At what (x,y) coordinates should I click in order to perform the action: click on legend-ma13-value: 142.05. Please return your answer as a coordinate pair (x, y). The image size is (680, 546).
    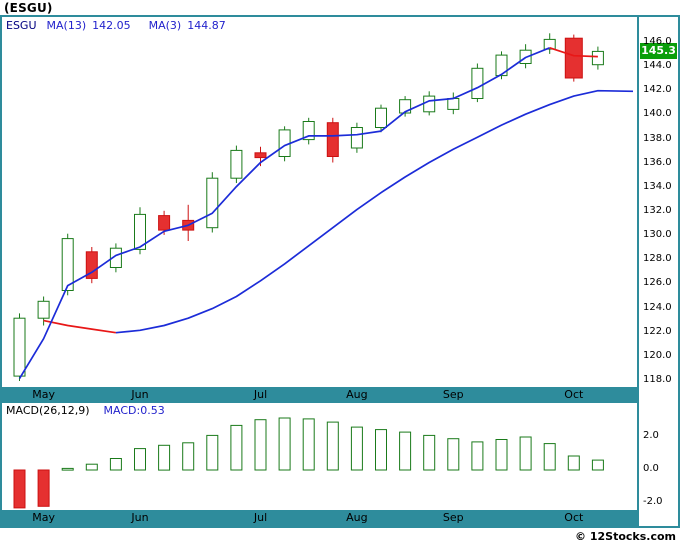
    Looking at the image, I should click on (111, 25).